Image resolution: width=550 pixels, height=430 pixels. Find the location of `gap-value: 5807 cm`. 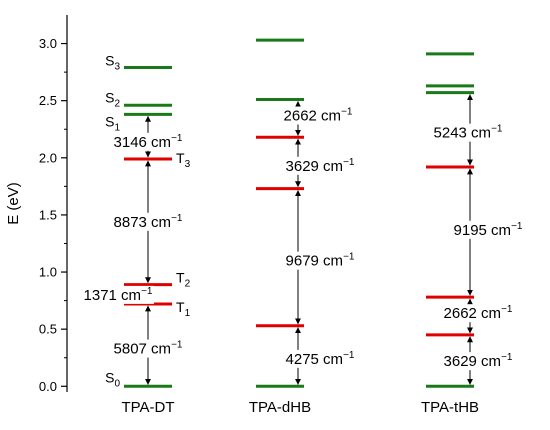

gap-value: 5807 cm is located at coordinates (143, 349).